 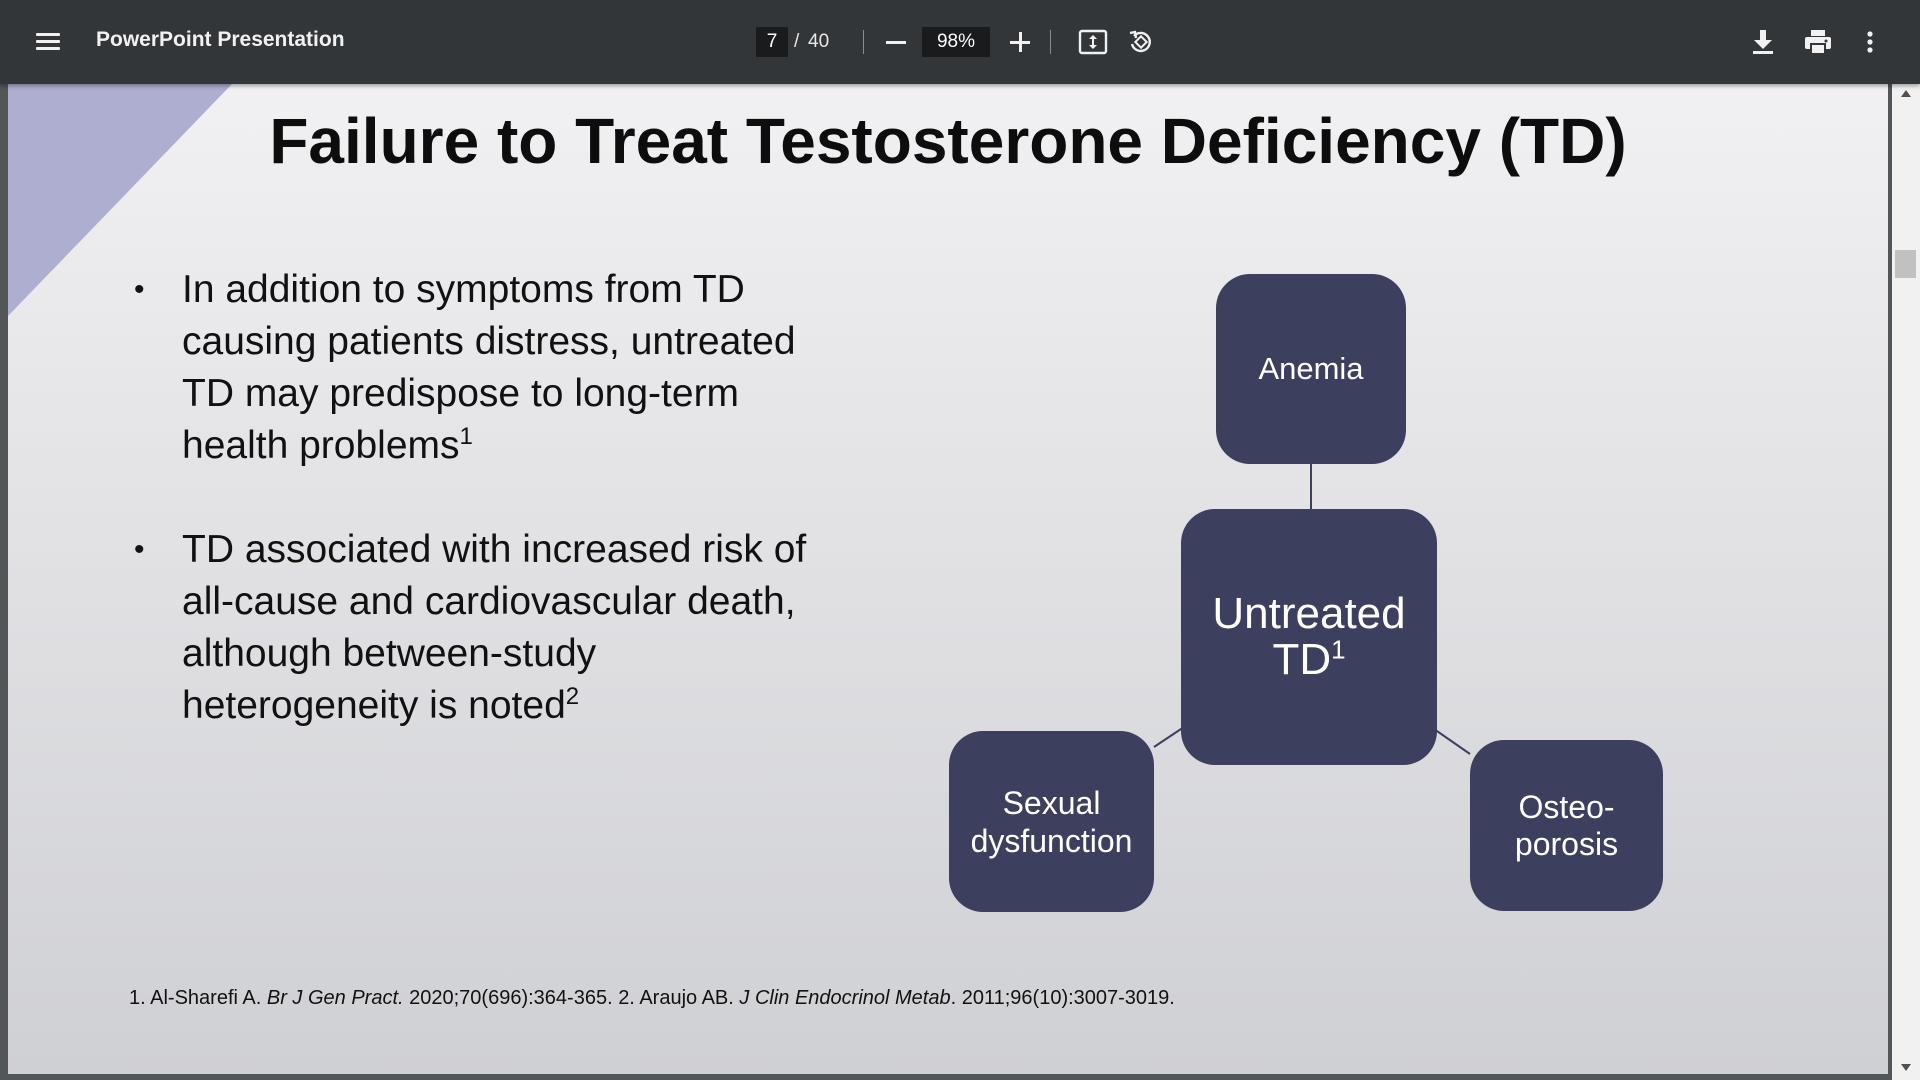 I want to click on viewer-toolbar: PowerPoint Presentation / 40, so click(x=960, y=42).